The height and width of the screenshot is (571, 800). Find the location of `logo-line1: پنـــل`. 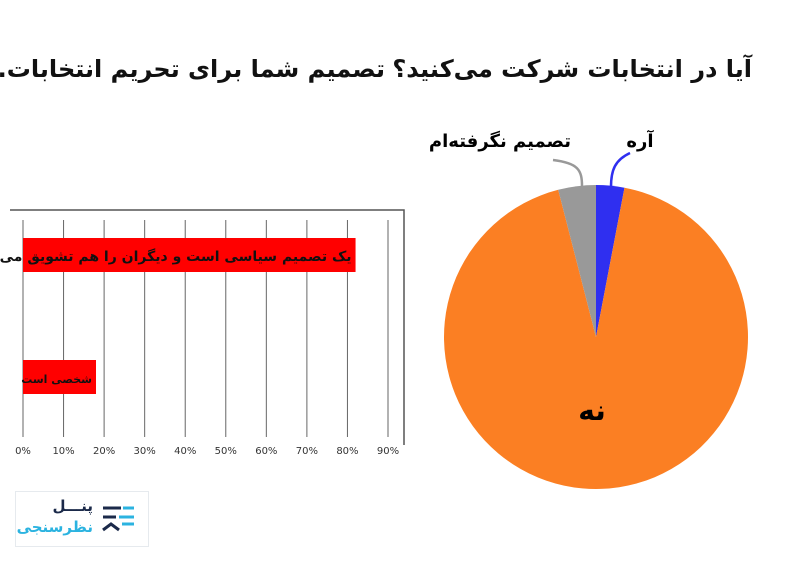

logo-line1: پنـــل is located at coordinates (72, 506).